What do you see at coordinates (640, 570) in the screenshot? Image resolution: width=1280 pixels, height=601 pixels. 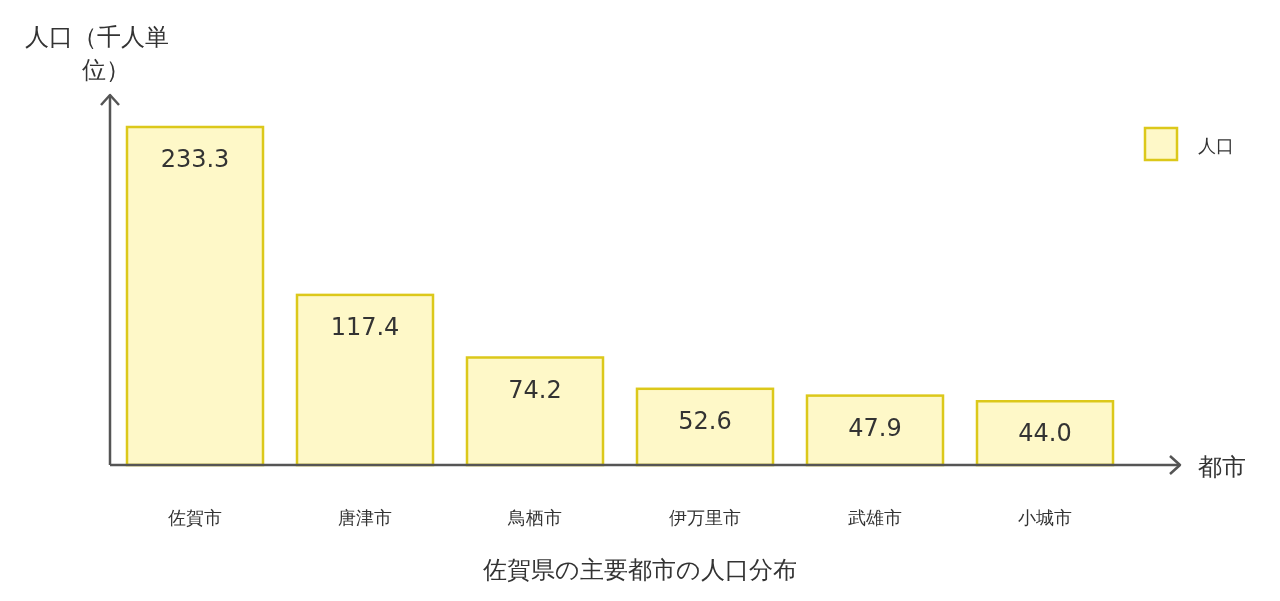 I see `text: 佐賀県の主要都市の人口分布` at bounding box center [640, 570].